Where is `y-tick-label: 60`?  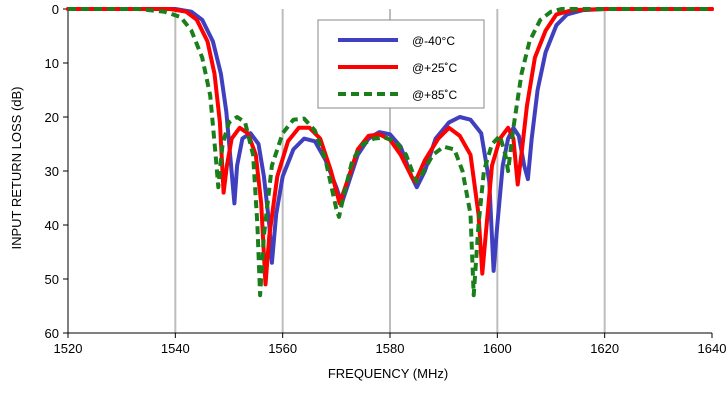 y-tick-label: 60 is located at coordinates (52, 333).